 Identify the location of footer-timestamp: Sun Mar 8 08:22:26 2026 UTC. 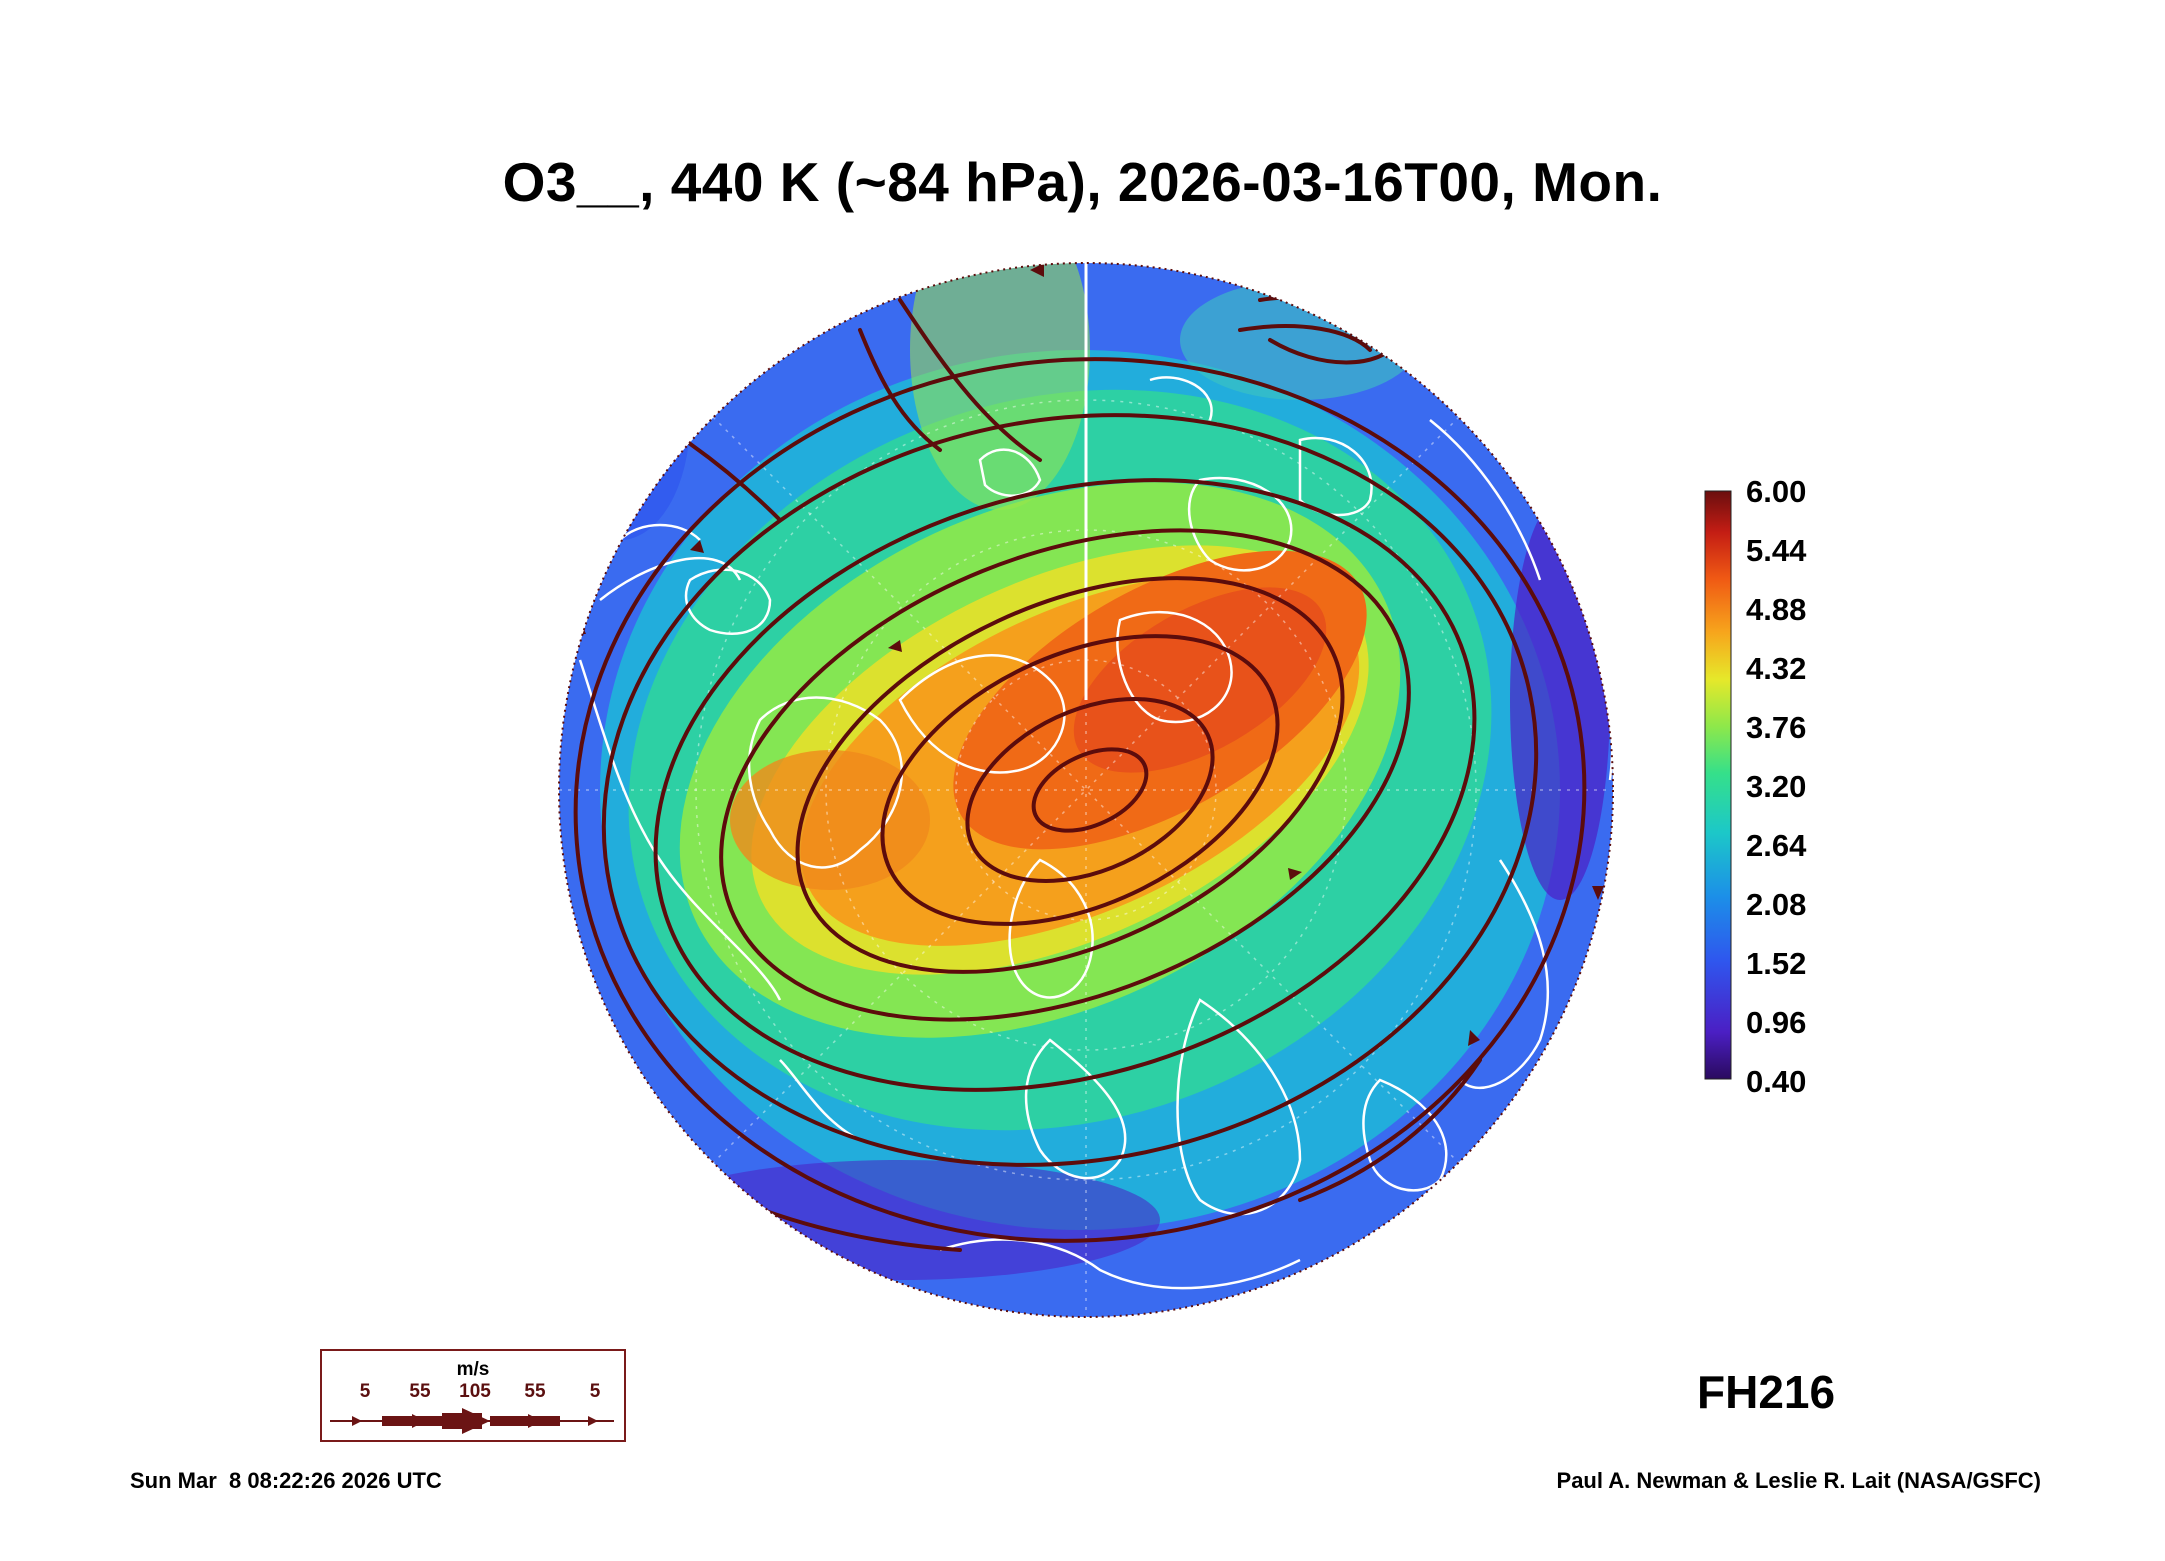
(286, 1480).